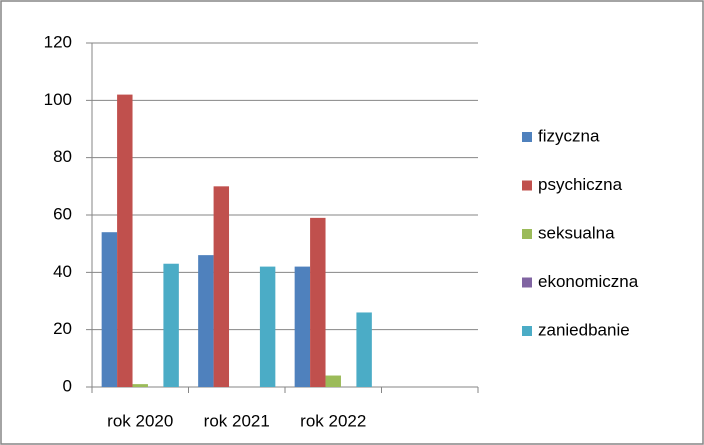 The height and width of the screenshot is (445, 704). What do you see at coordinates (62, 213) in the screenshot?
I see `y-tick-label: 60` at bounding box center [62, 213].